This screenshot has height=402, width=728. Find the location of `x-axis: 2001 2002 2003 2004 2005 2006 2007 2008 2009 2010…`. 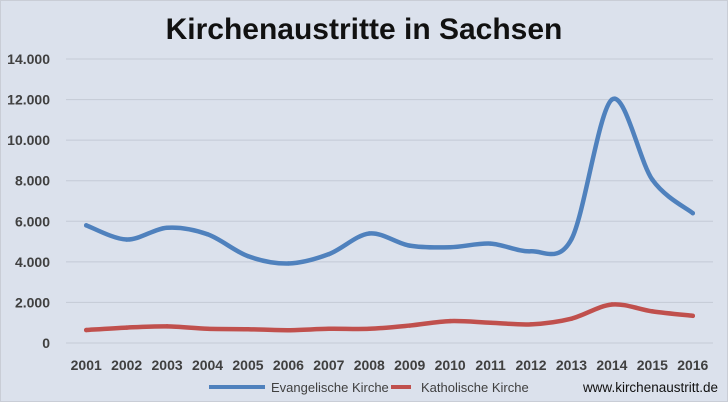

x-axis: 2001 2002 2003 2004 2005 2006 2007 2008 2009 2010… is located at coordinates (390, 365).